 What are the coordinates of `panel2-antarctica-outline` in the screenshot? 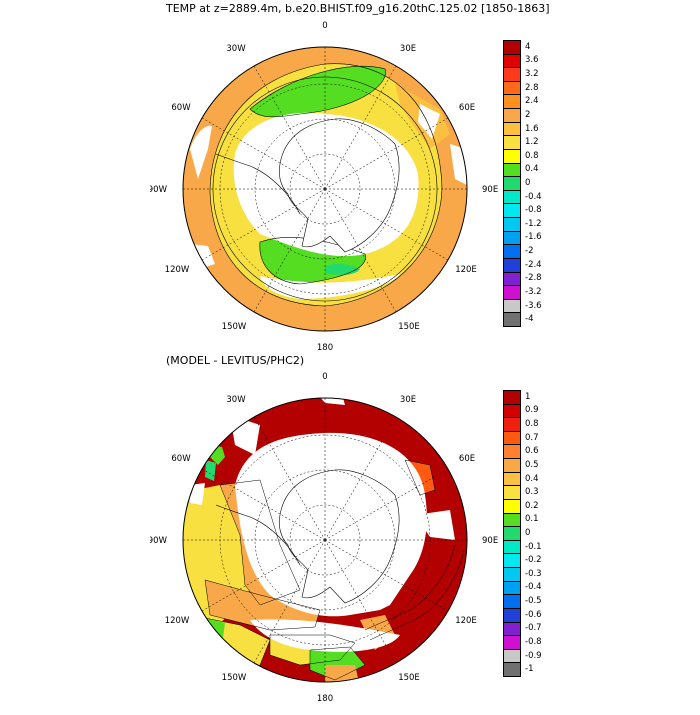 It's located at (339, 536).